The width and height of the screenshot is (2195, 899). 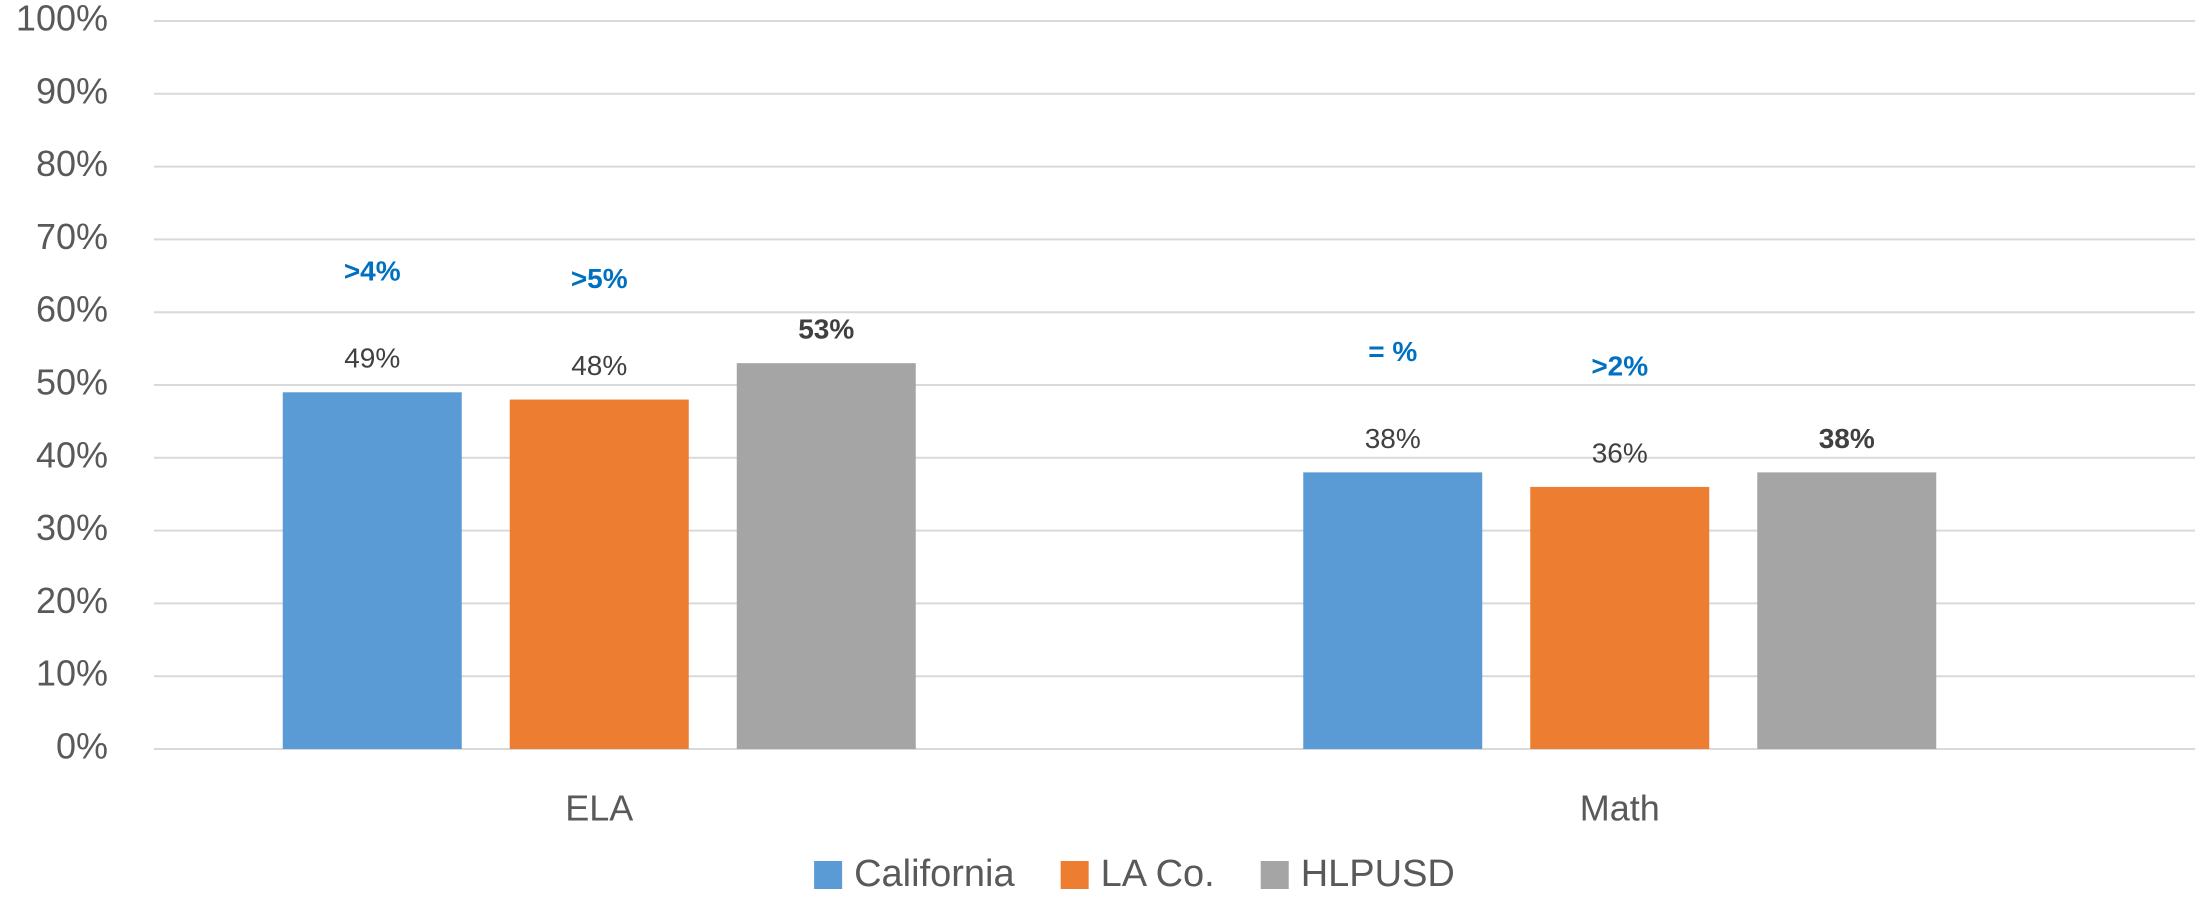 What do you see at coordinates (599, 278) in the screenshot?
I see `annotation: >5%` at bounding box center [599, 278].